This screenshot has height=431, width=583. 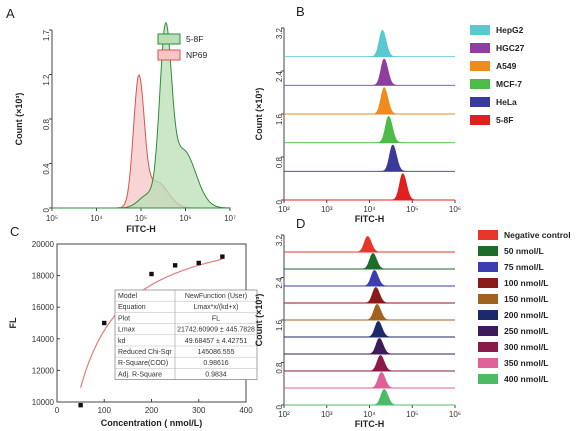 I want to click on table-value: FL, so click(x=216, y=318).